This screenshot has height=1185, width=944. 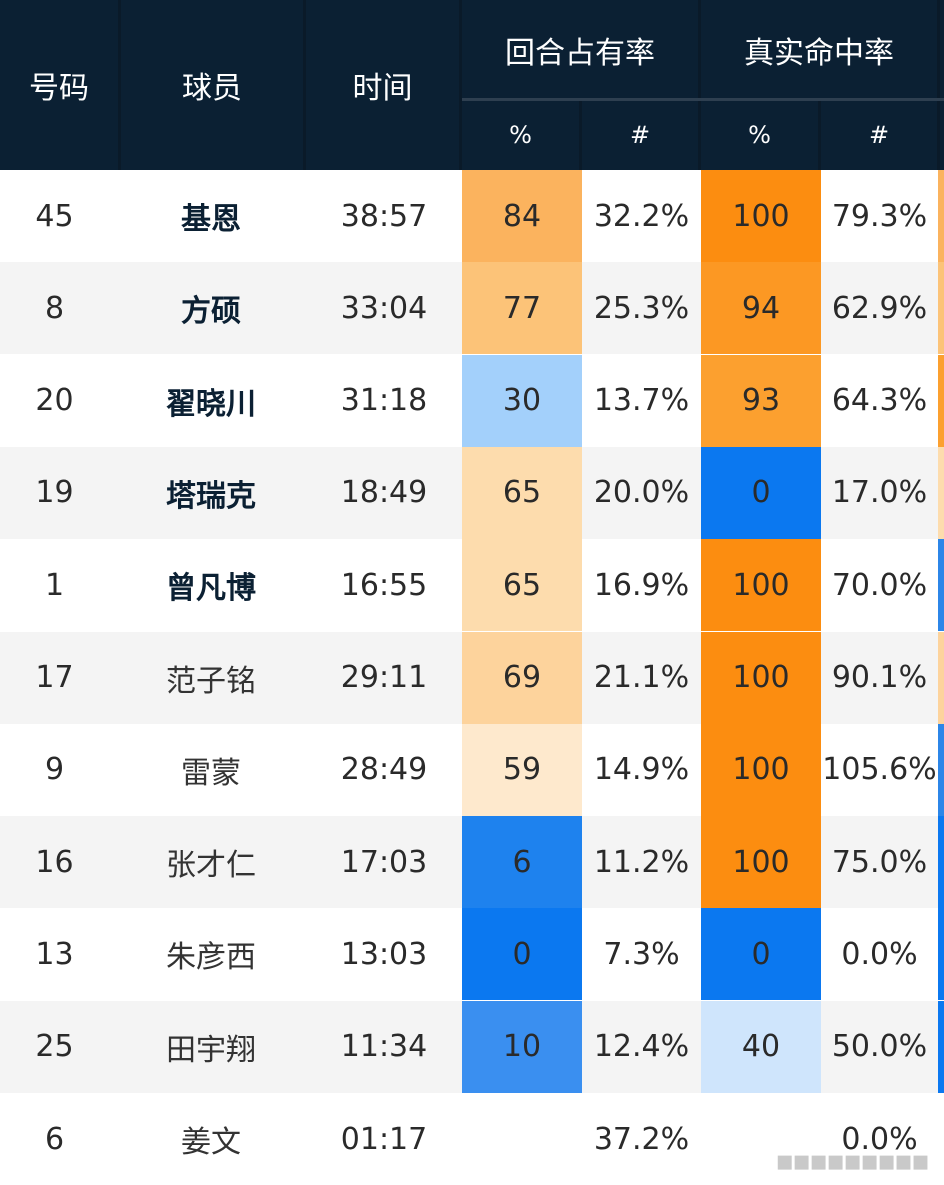 I want to click on ts-val-cell: 75.0%, so click(x=879, y=862).